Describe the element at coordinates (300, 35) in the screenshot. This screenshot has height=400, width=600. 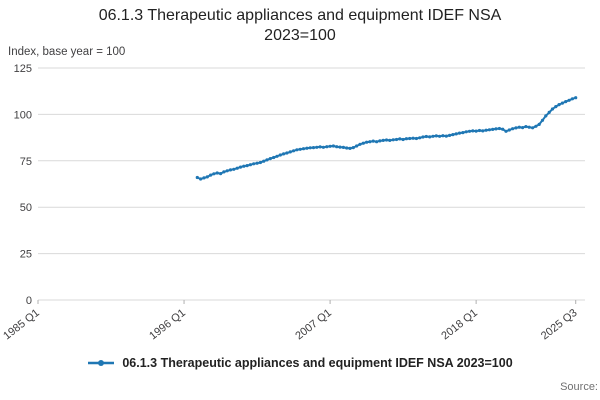
I see `chart-title-line2: 2023=100` at that location.